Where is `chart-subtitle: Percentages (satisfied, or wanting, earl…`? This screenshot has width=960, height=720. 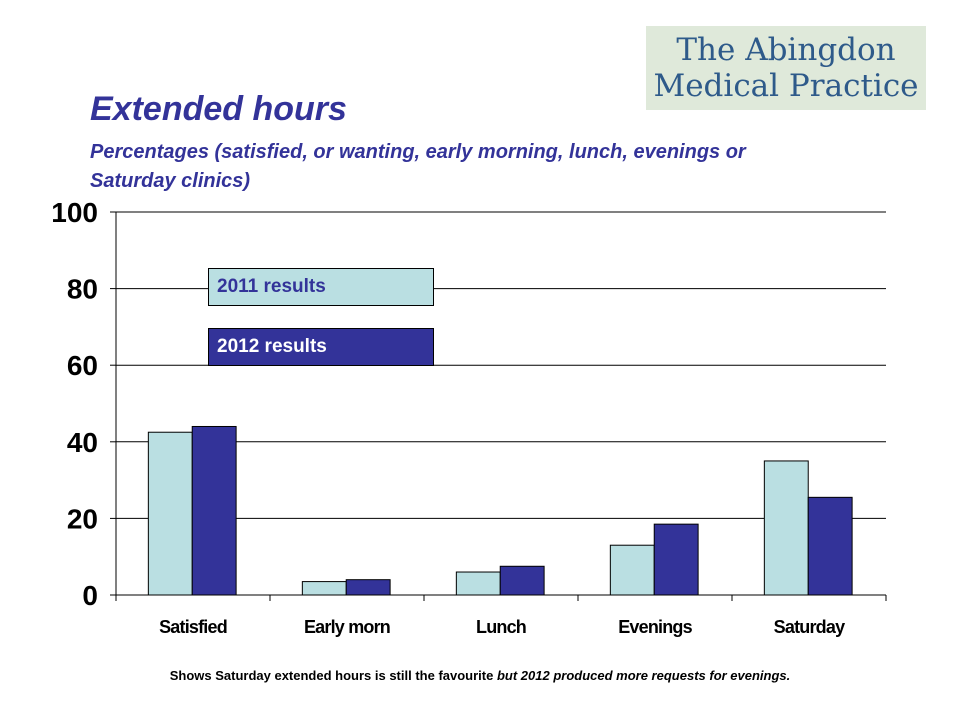 chart-subtitle: Percentages (satisfied, or wanting, earl… is located at coordinates (418, 166).